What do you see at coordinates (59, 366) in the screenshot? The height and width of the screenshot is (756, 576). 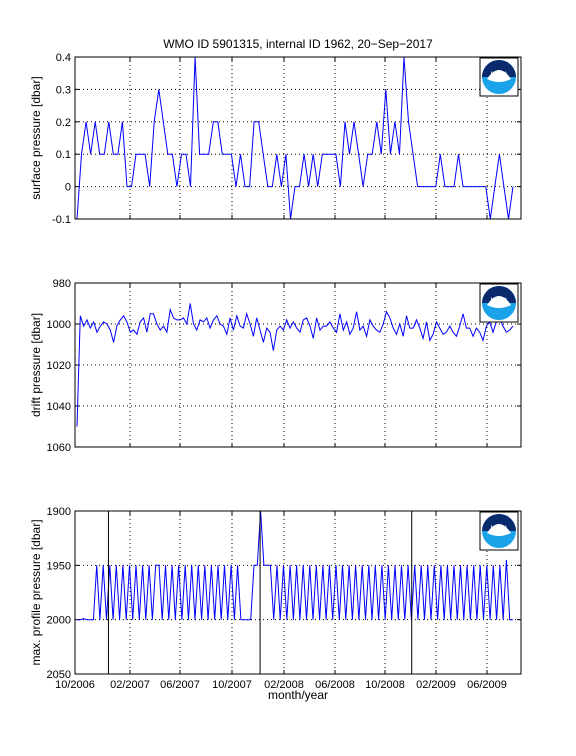 I see `y-tick-label: 1020` at bounding box center [59, 366].